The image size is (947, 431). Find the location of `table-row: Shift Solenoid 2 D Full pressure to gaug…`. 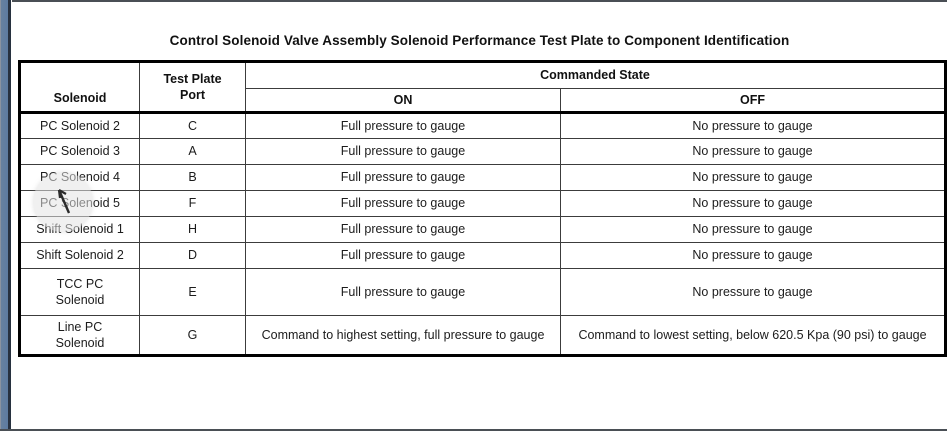

table-row: Shift Solenoid 2 D Full pressure to gaug… is located at coordinates (482, 255).